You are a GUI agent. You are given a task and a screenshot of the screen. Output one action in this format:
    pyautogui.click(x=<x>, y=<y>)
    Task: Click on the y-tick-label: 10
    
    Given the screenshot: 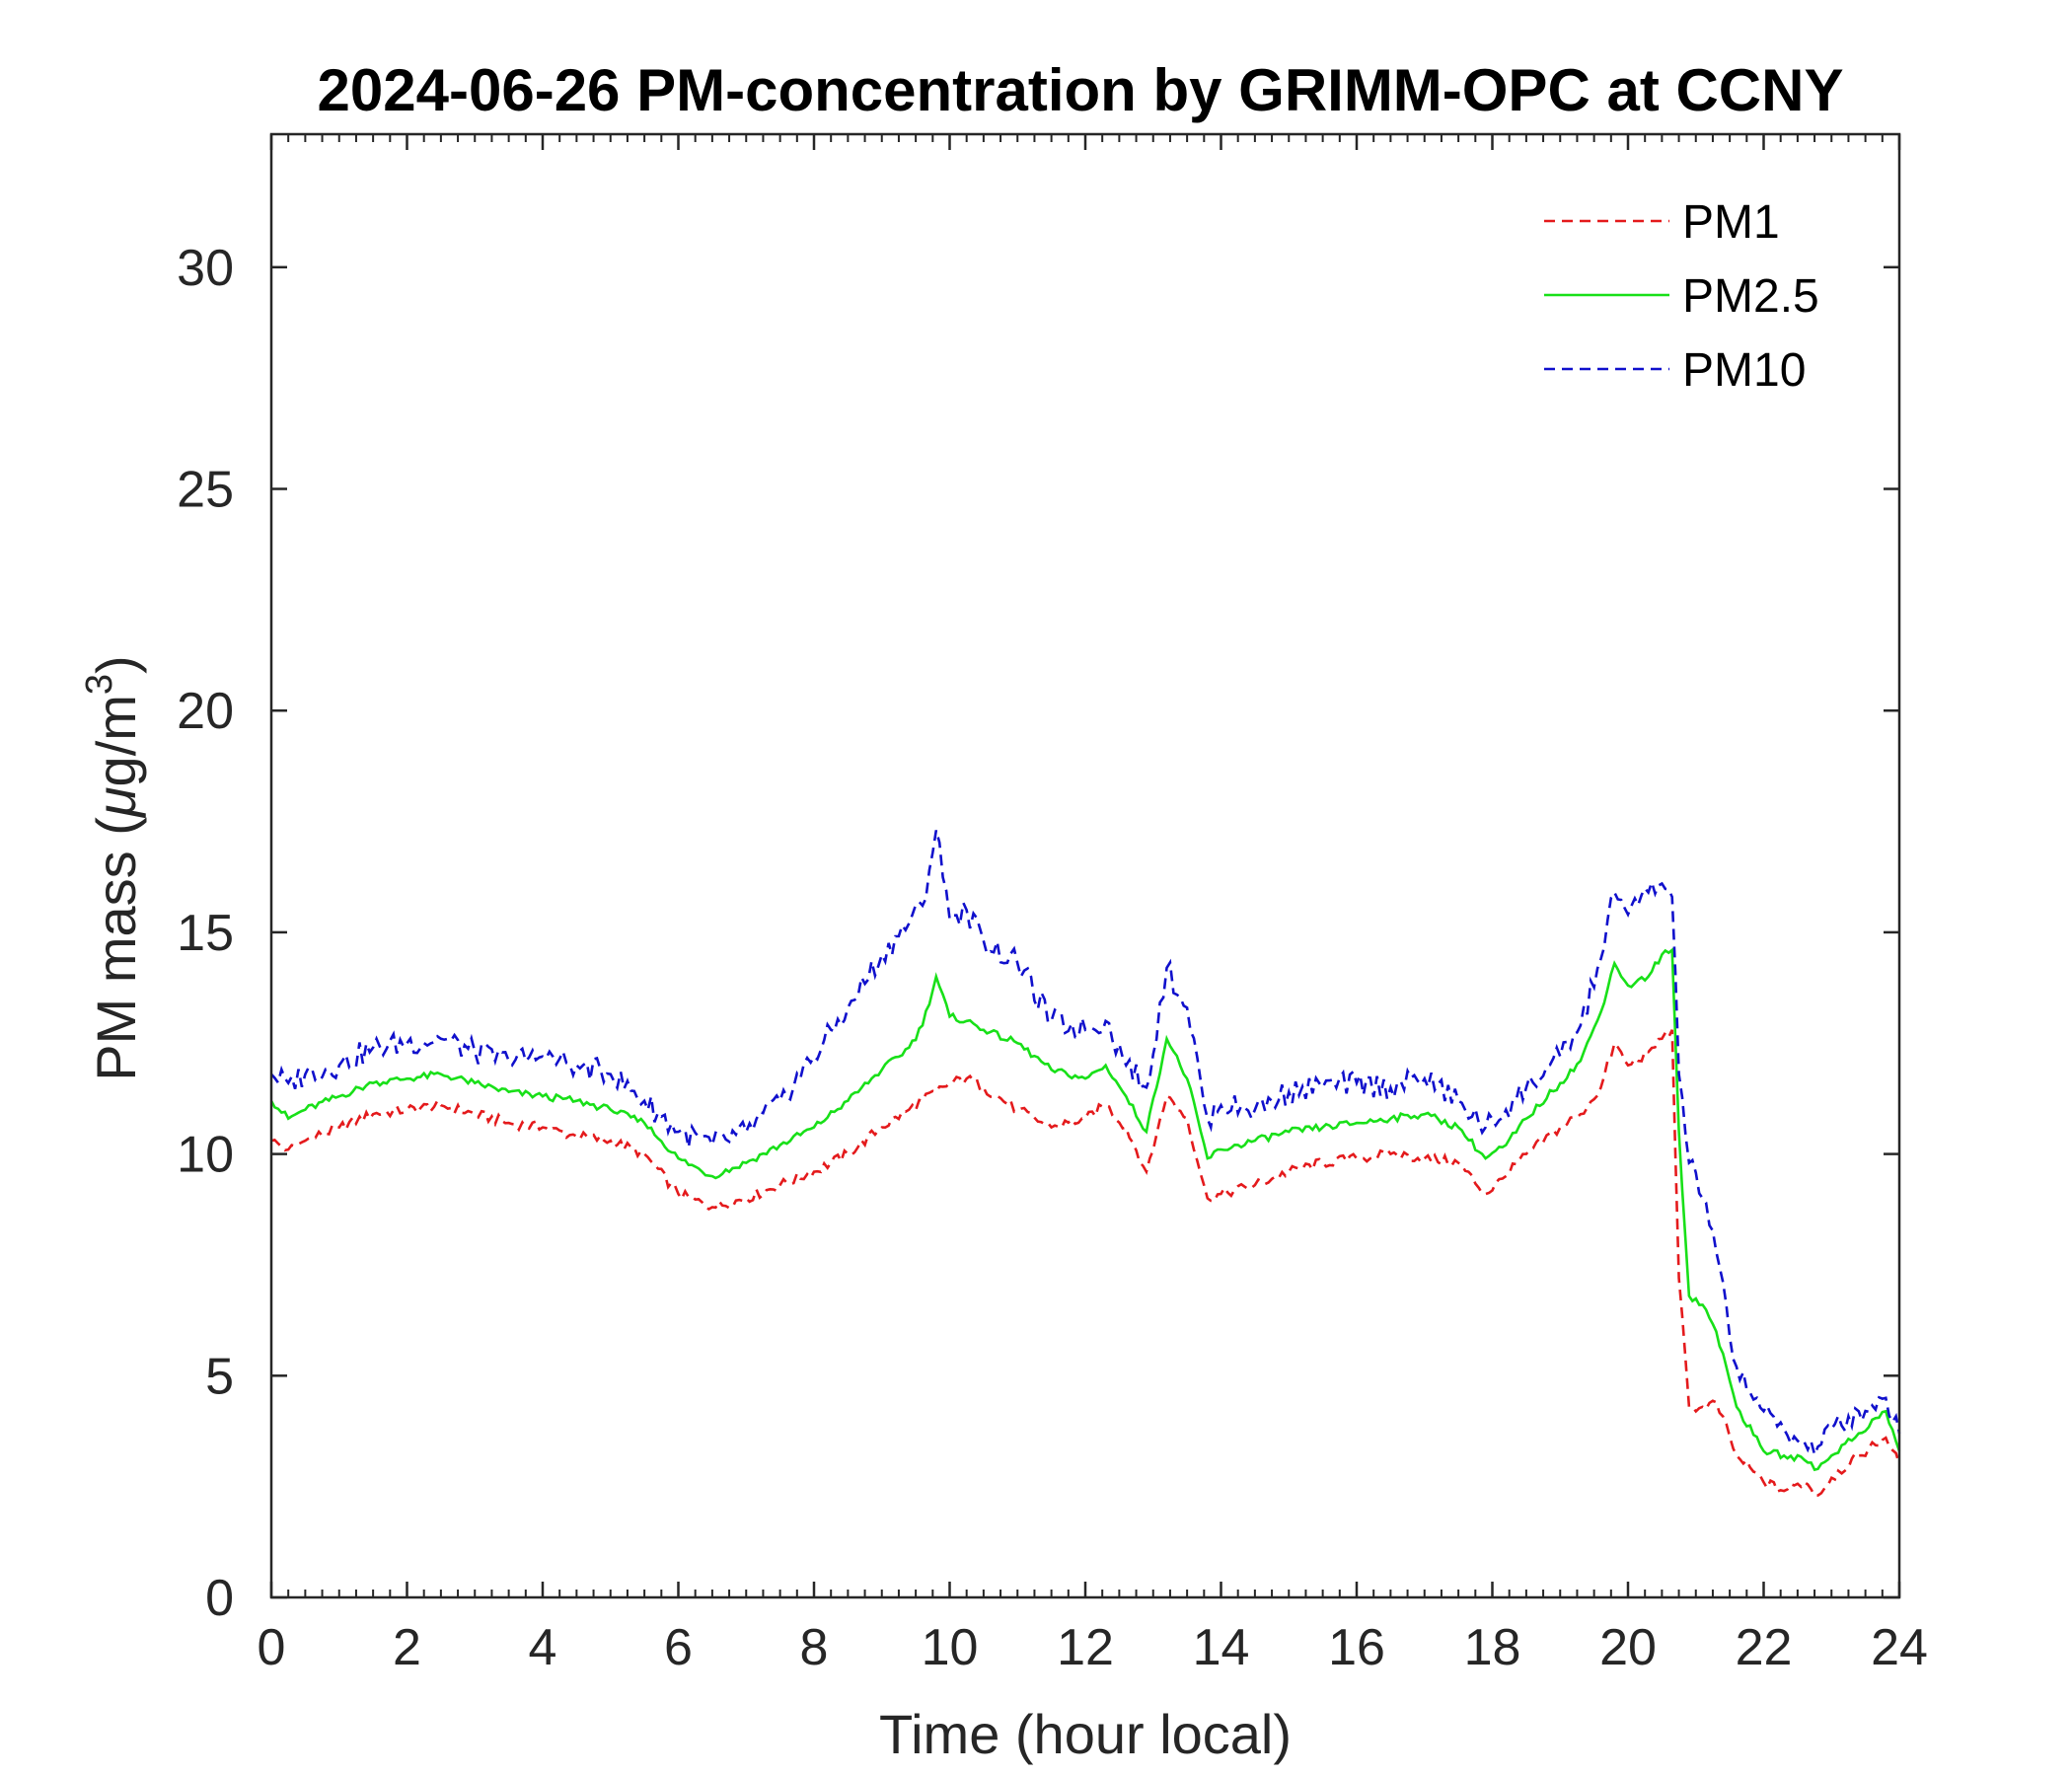 What is the action you would take?
    pyautogui.click(x=205, y=1156)
    